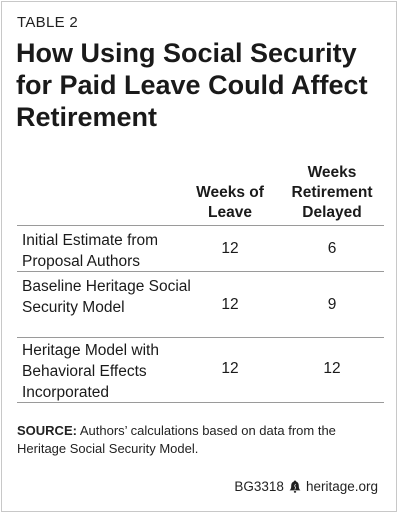 This screenshot has height=515, width=400. I want to click on table-bottom-rule, so click(200, 402).